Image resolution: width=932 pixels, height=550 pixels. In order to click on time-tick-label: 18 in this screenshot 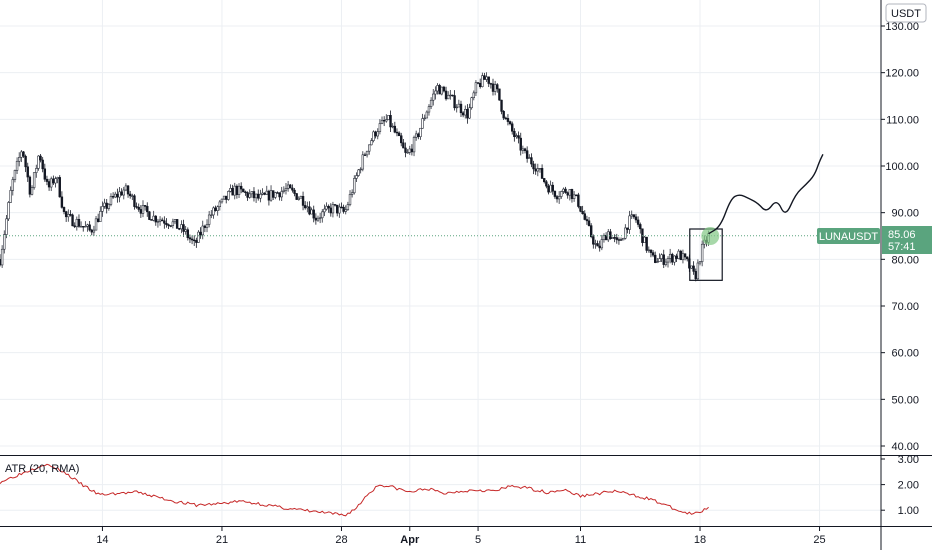, I will do `click(700, 540)`.